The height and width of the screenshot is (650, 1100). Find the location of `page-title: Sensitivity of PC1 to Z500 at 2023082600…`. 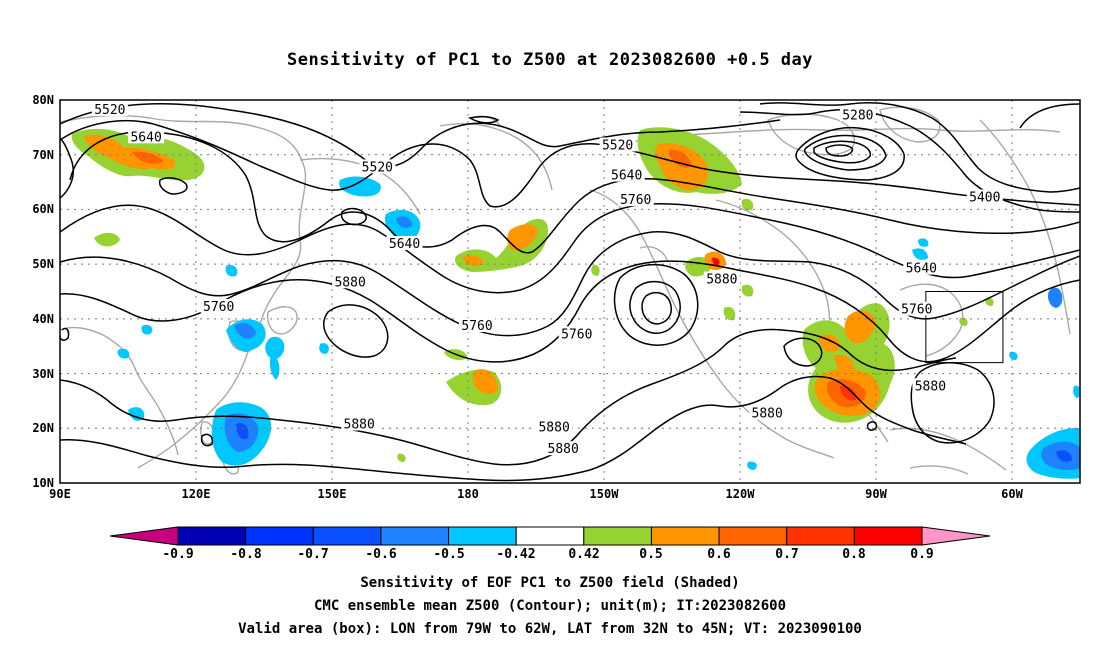

page-title: Sensitivity of PC1 to Z500 at 2023082600… is located at coordinates (549, 60).